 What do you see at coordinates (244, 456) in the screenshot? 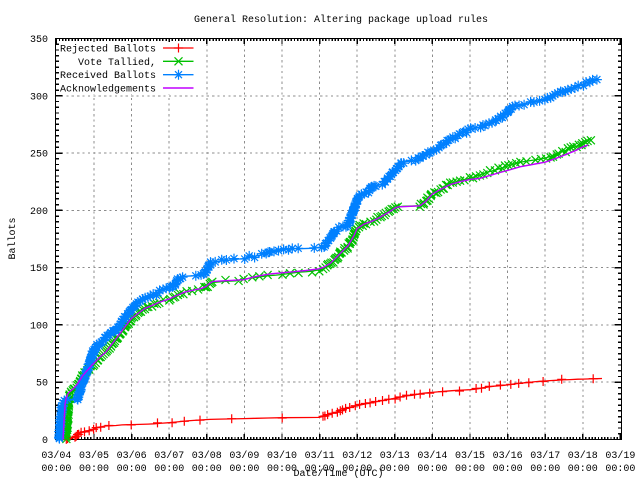
I see `svg-text: 03/09` at bounding box center [244, 456].